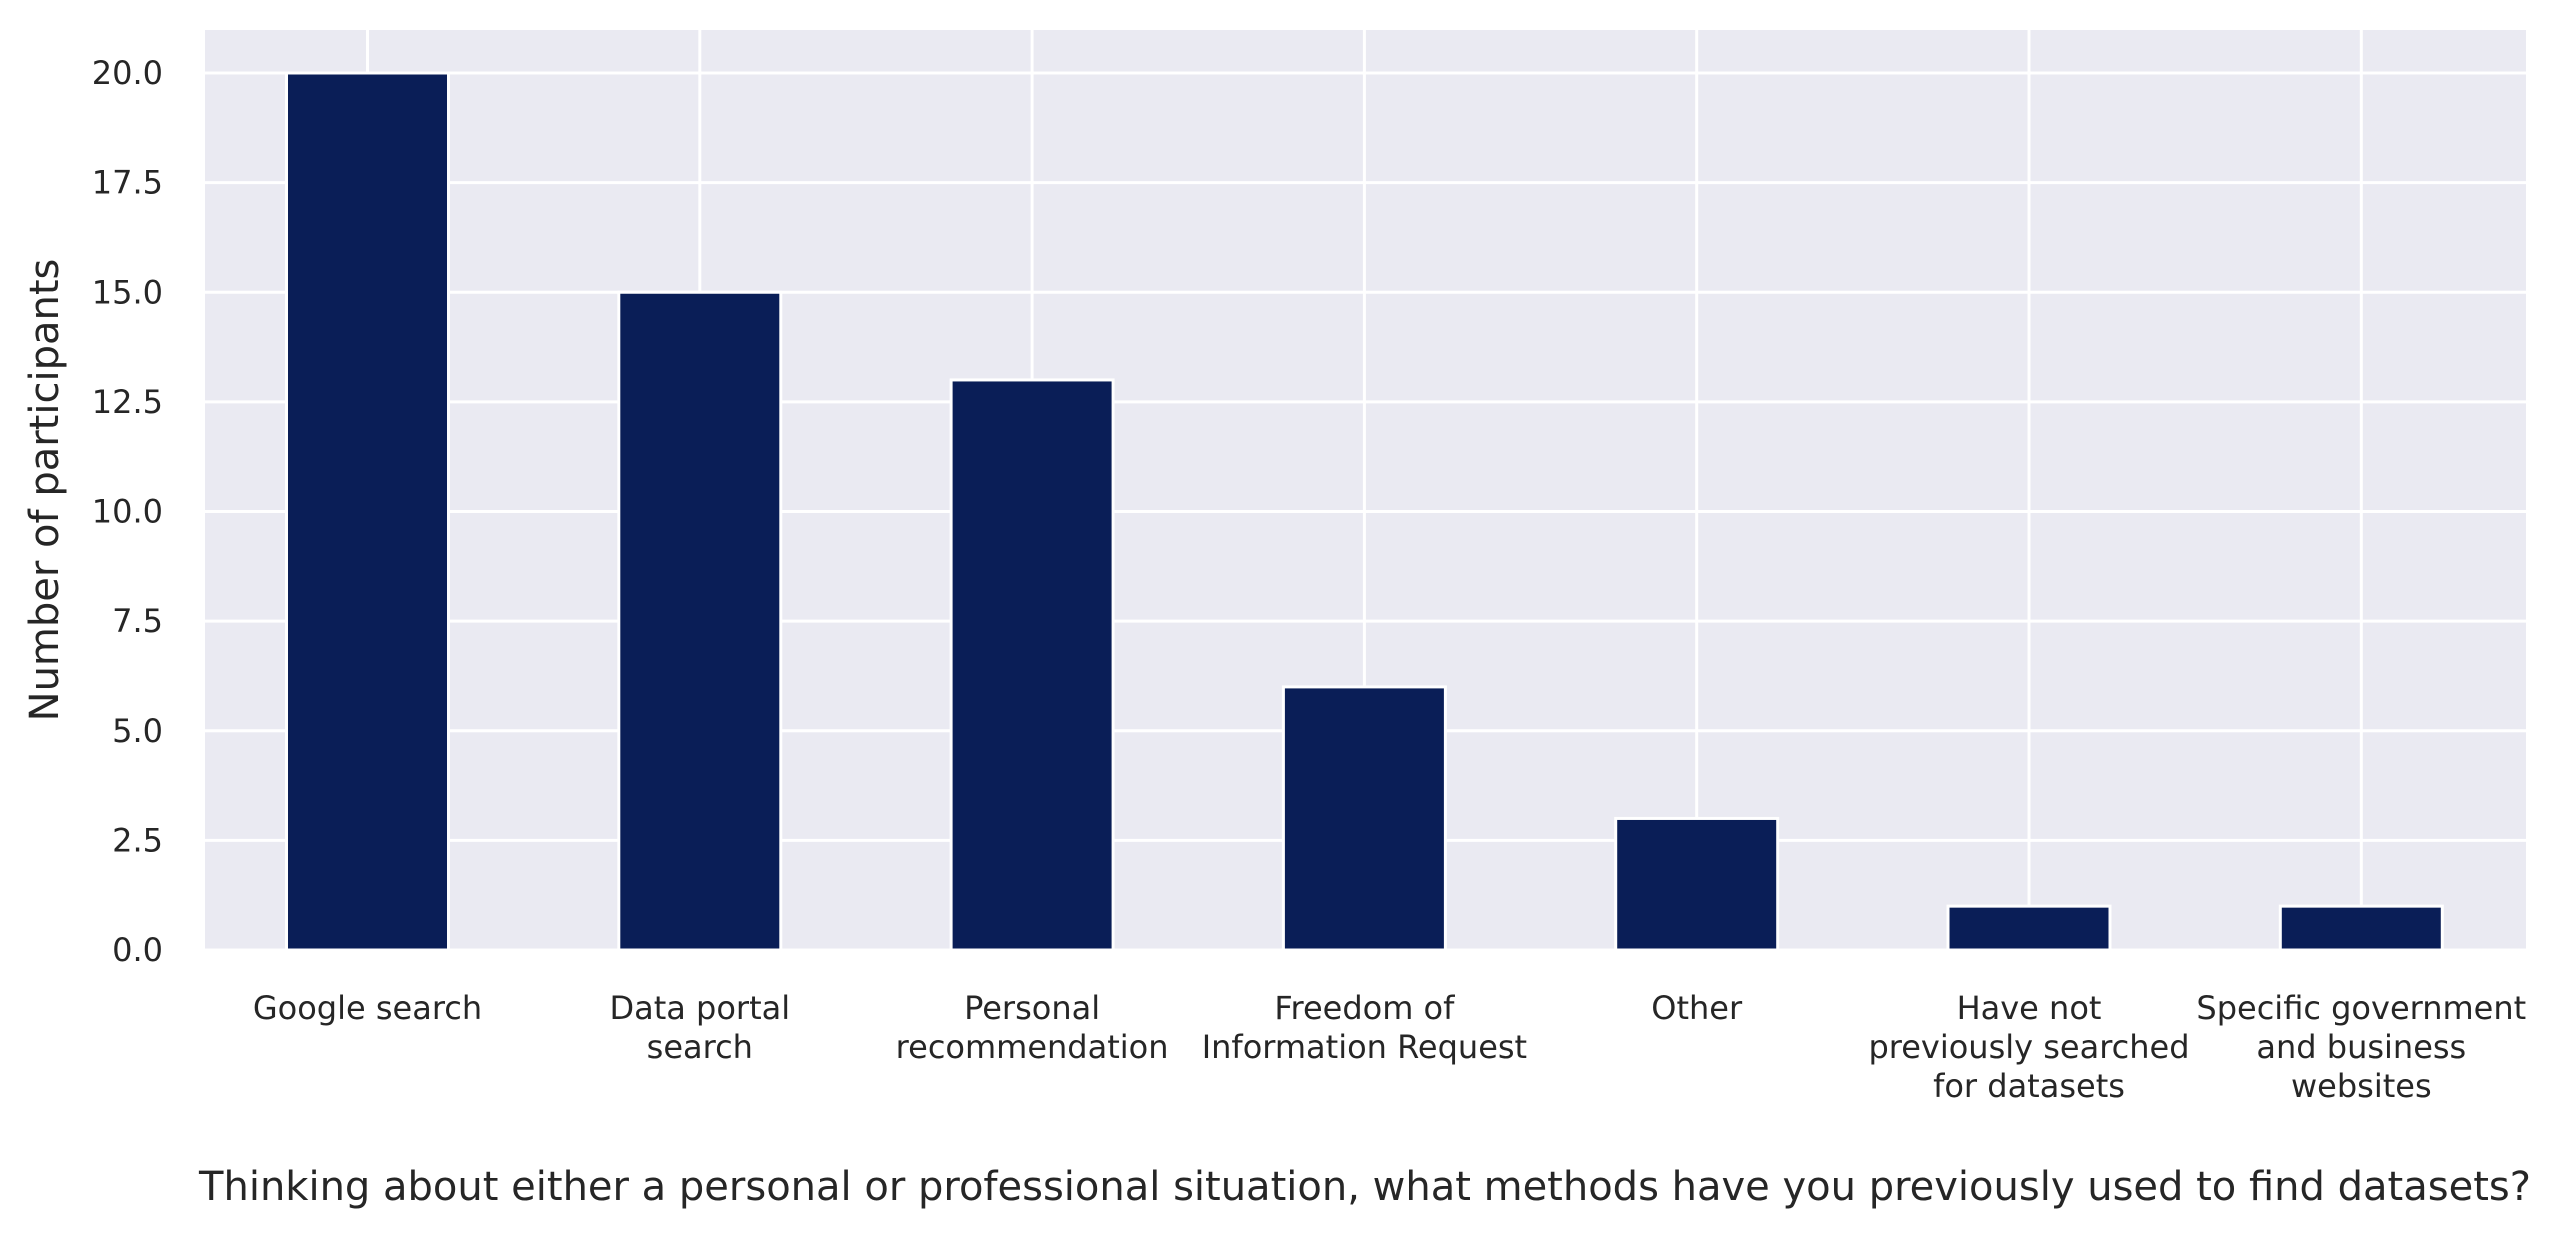 The width and height of the screenshot is (2561, 1242). What do you see at coordinates (137, 621) in the screenshot?
I see `y-tick-label: 7.5` at bounding box center [137, 621].